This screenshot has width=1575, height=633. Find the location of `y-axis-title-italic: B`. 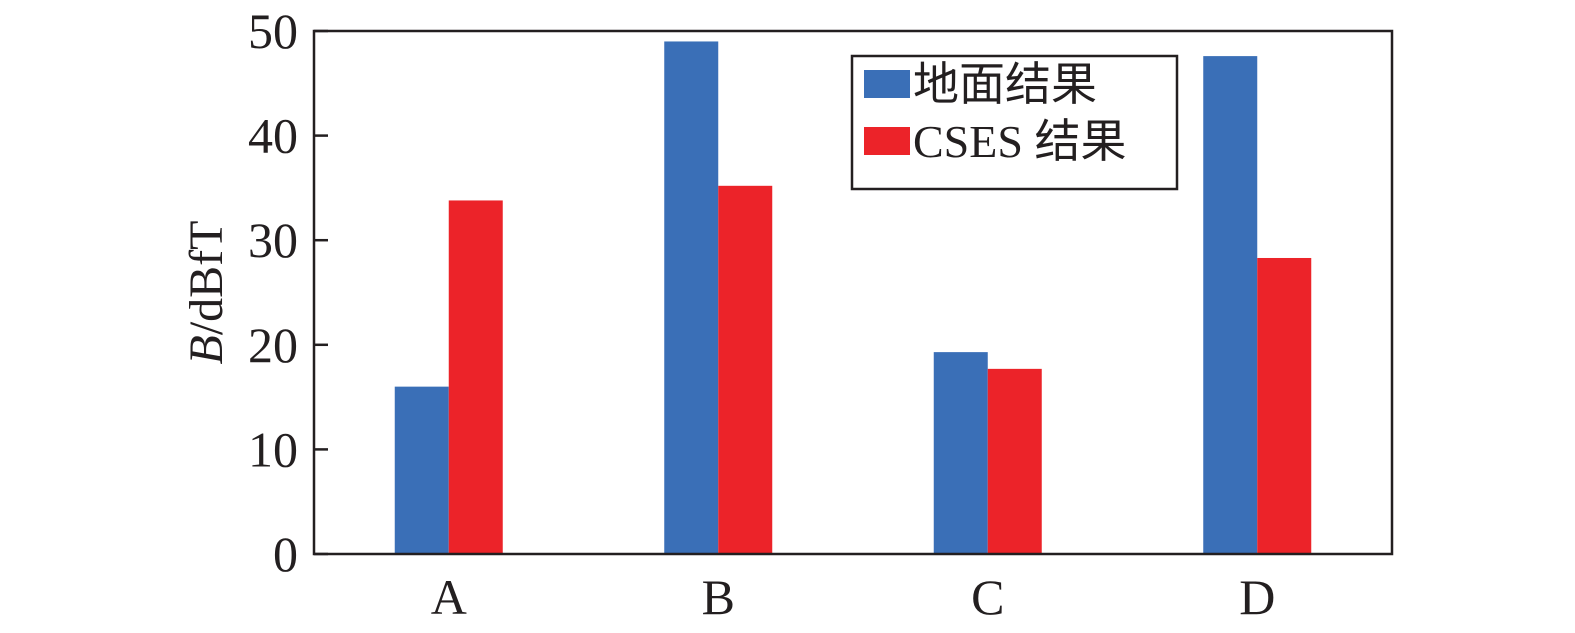

y-axis-title-italic: B is located at coordinates (206, 349).